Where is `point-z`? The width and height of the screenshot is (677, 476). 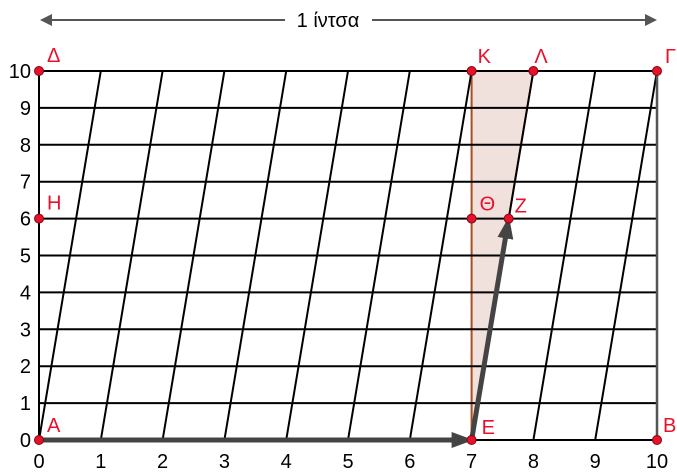
point-z is located at coordinates (508, 218).